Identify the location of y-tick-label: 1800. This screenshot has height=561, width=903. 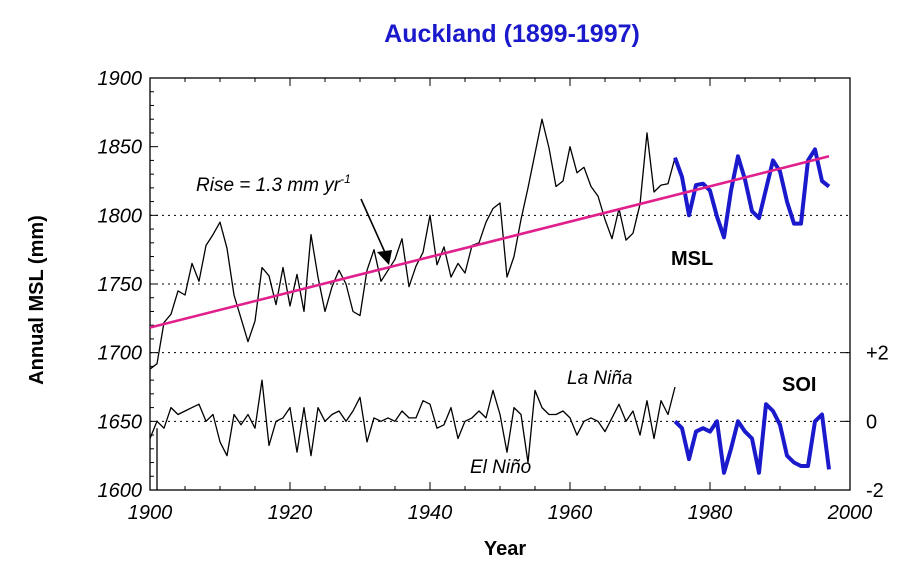
(120, 216).